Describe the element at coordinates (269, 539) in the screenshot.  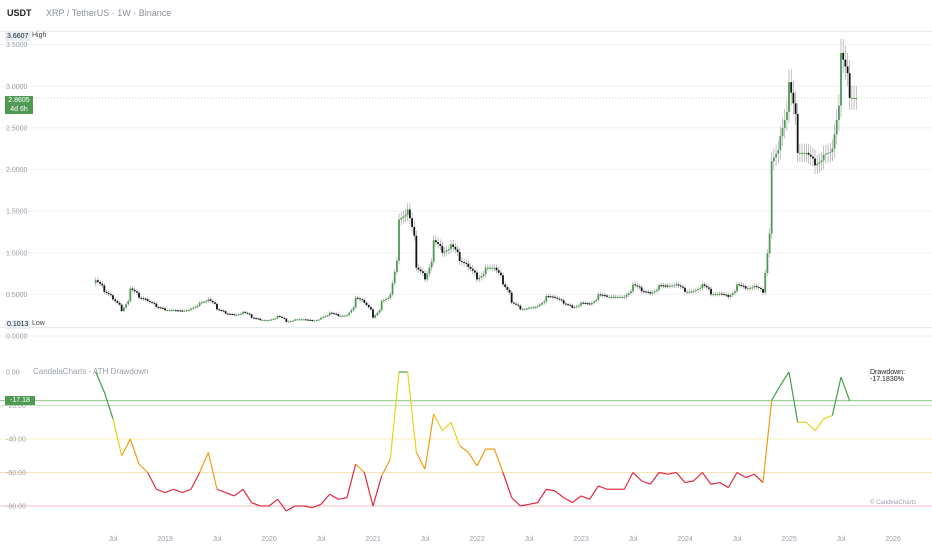
I see `time-tick-label: 2020` at that location.